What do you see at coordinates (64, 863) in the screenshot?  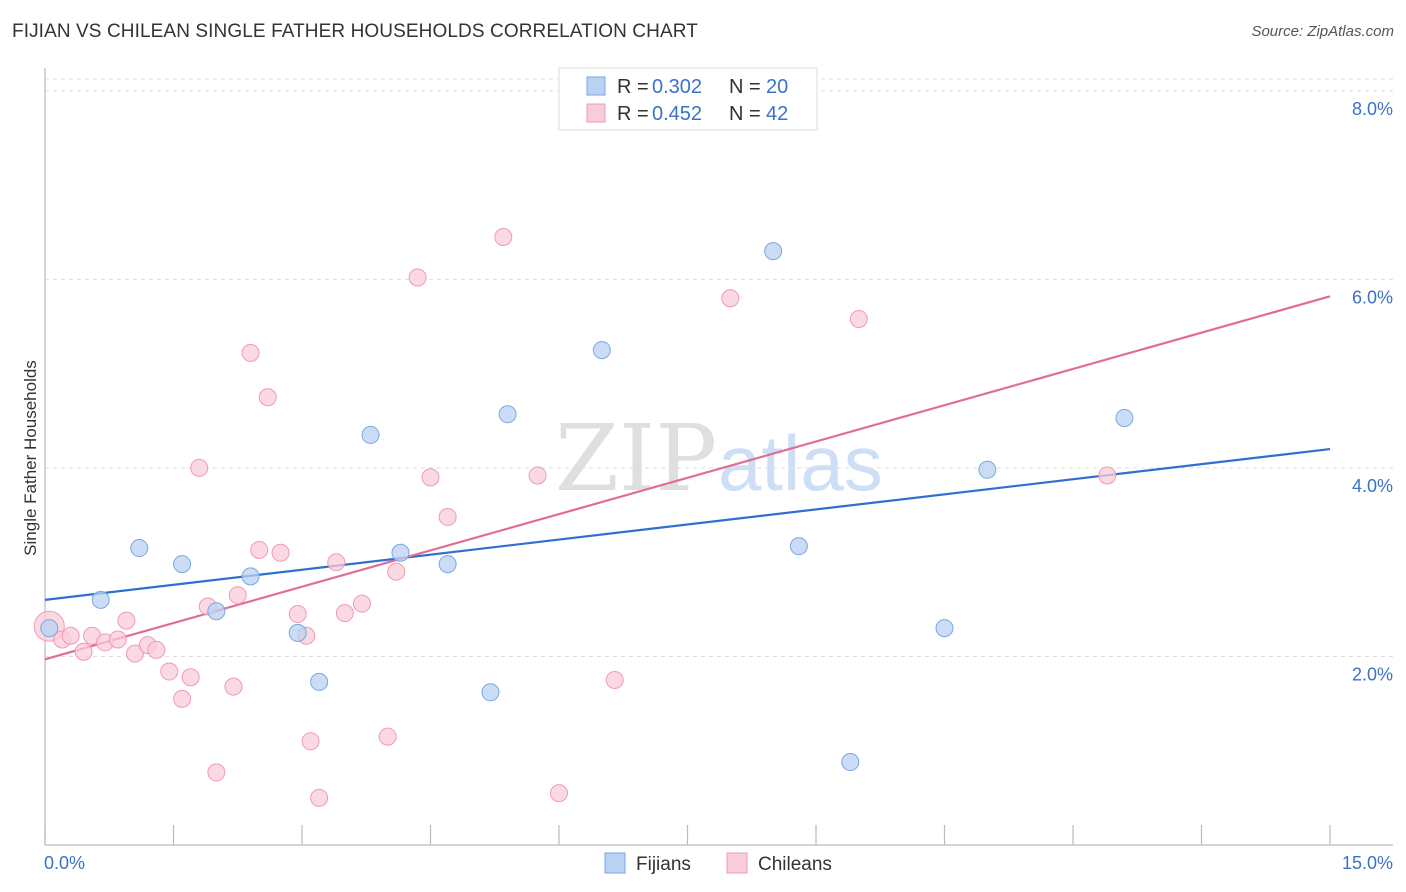 I see `x-tick-label-min: 0.0%` at bounding box center [64, 863].